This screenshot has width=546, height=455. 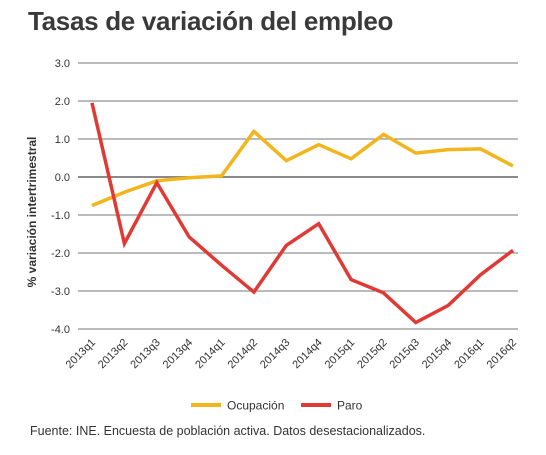 I want to click on x-tick-label: 2014q4, so click(x=307, y=354).